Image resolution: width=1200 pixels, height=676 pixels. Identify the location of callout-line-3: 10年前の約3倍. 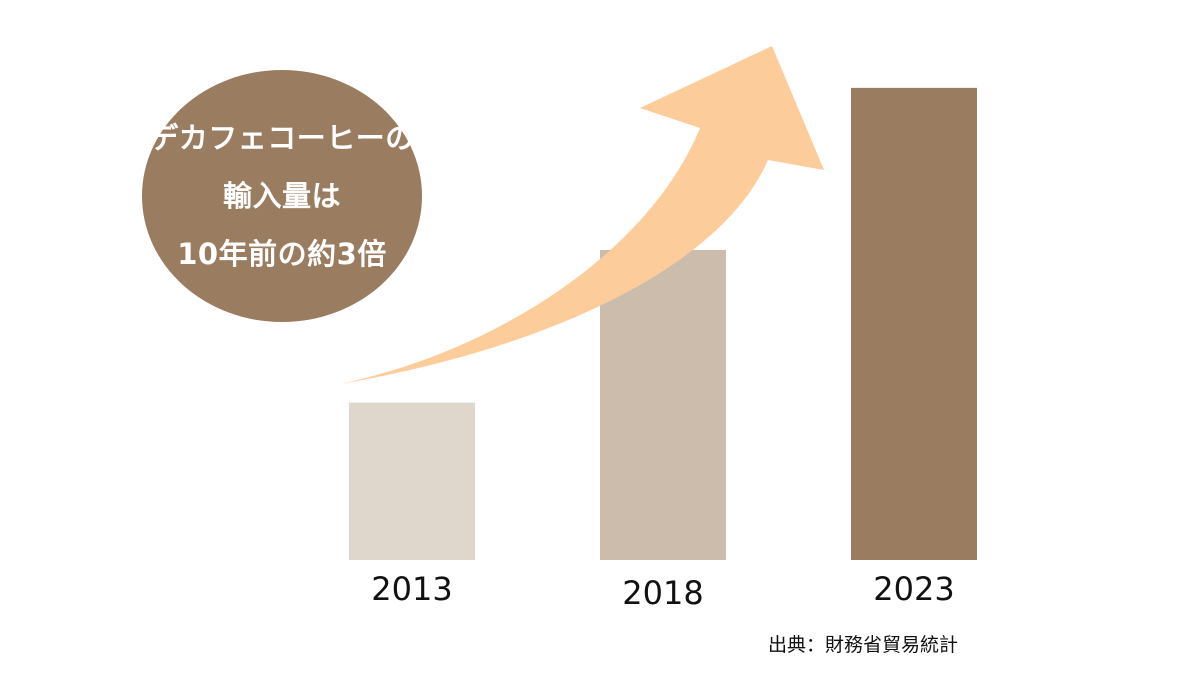
(282, 254).